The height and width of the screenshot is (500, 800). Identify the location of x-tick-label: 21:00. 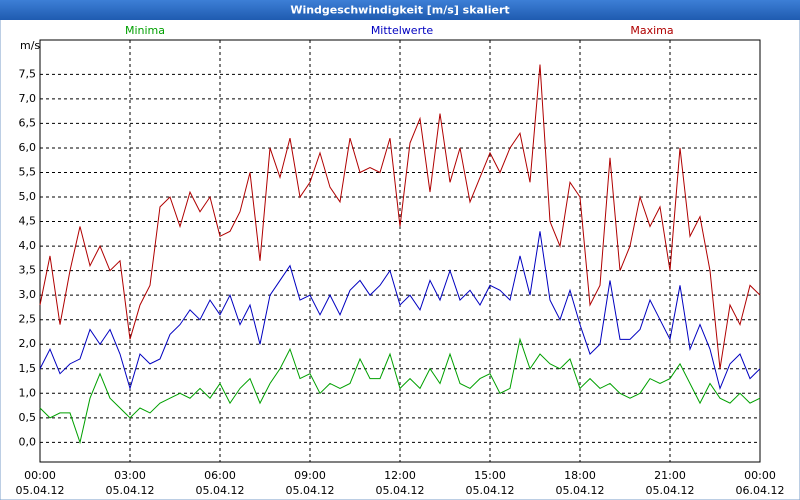
(670, 475).